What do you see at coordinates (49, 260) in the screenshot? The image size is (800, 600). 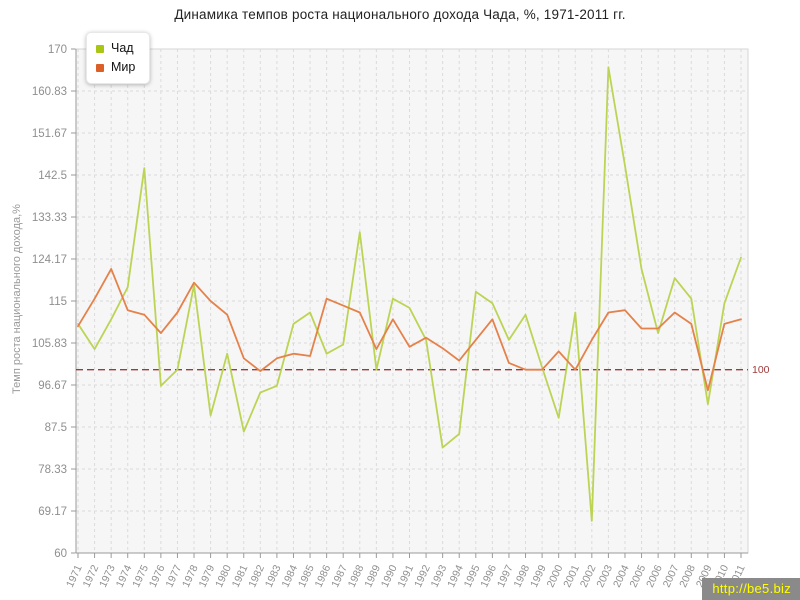 I see `y-tick-label: 124.17` at bounding box center [49, 260].